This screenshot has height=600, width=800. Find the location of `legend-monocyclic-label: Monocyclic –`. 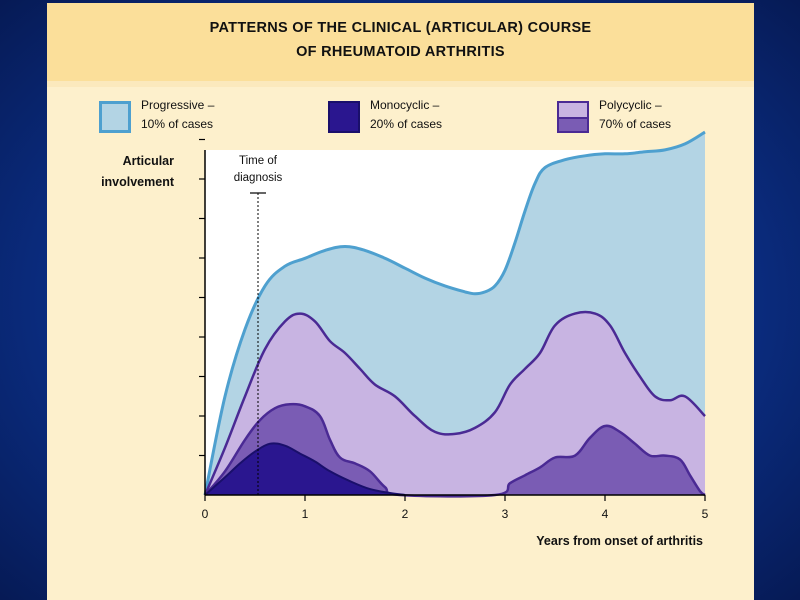

legend-monocyclic-label: Monocyclic – is located at coordinates (405, 105).